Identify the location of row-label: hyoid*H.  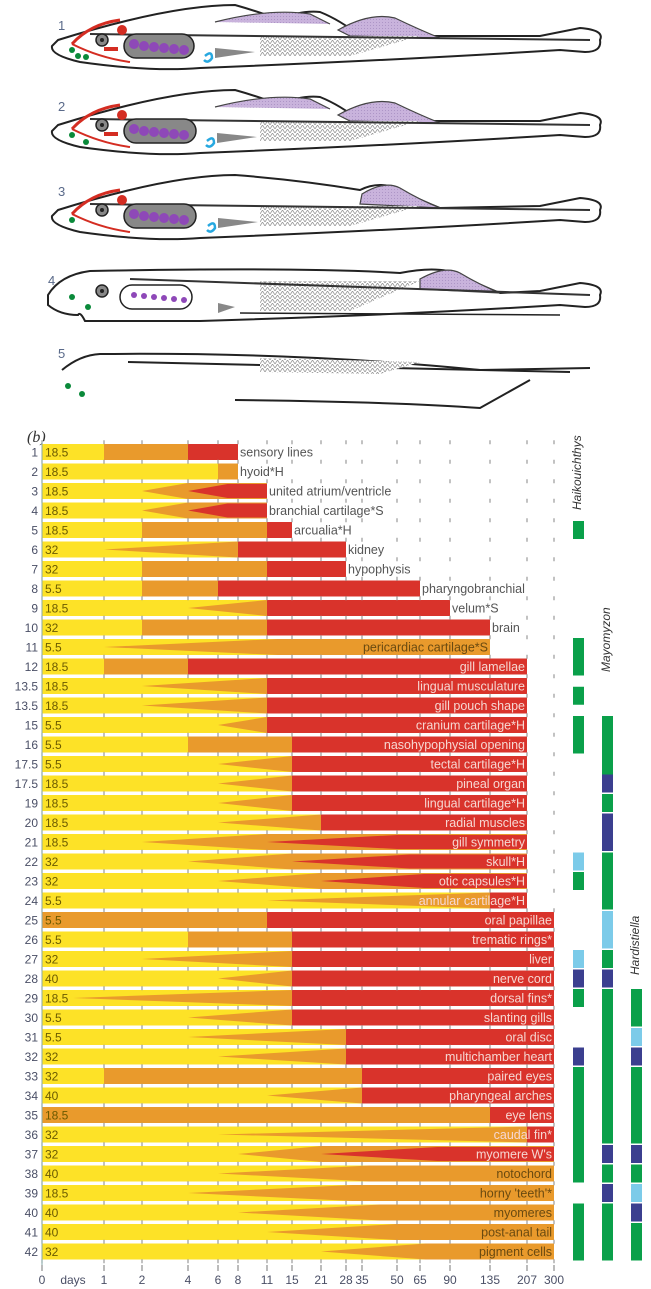
(262, 472).